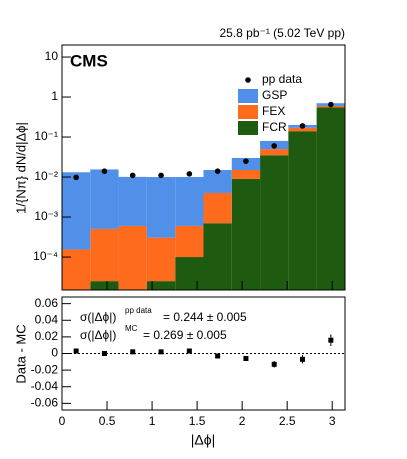 This screenshot has height=459, width=407. What do you see at coordinates (46, 216) in the screenshot?
I see `y-tick-label: 10⁻³` at bounding box center [46, 216].